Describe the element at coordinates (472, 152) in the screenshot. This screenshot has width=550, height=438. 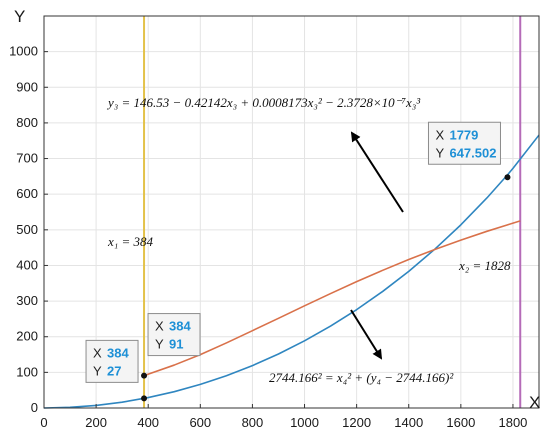
I see `data-tip-y-value: 647.502` at that location.